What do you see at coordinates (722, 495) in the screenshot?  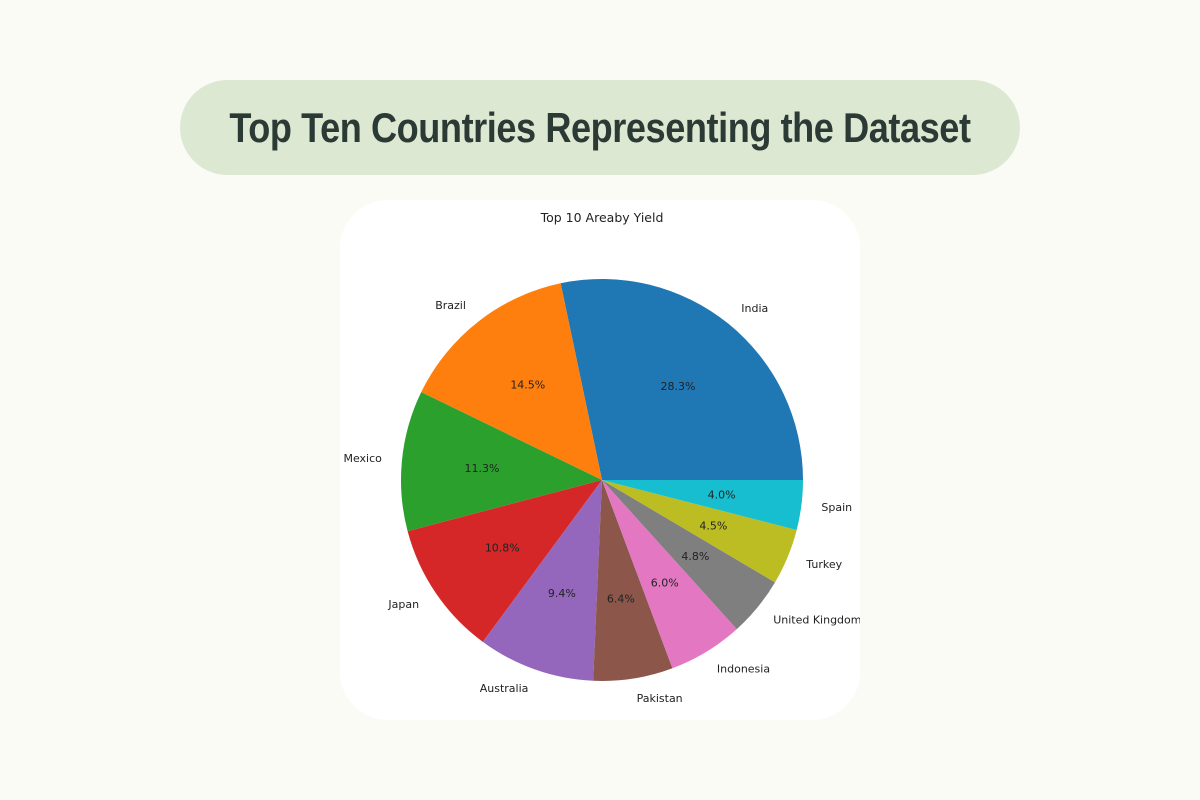 I see `pie-percent-label-spain: 4.0%` at bounding box center [722, 495].